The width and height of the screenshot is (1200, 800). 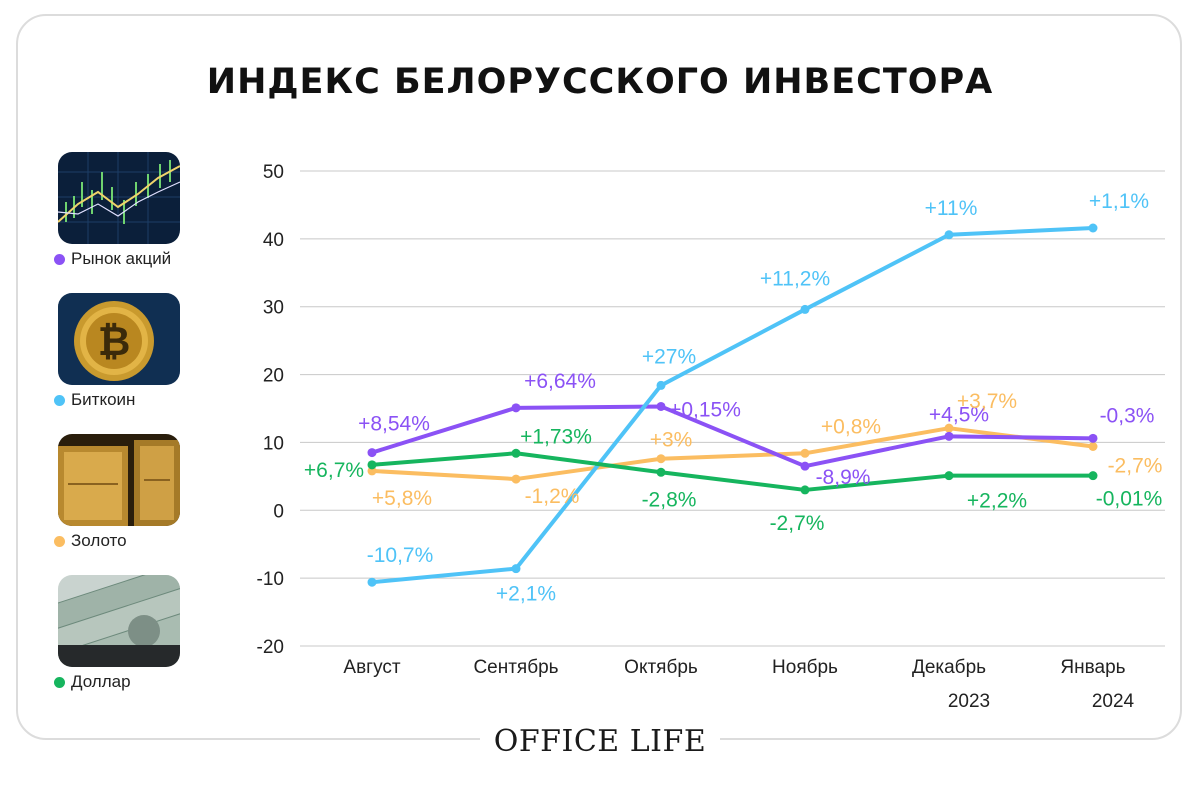 I want to click on data-label: +6,64%, so click(x=560, y=381).